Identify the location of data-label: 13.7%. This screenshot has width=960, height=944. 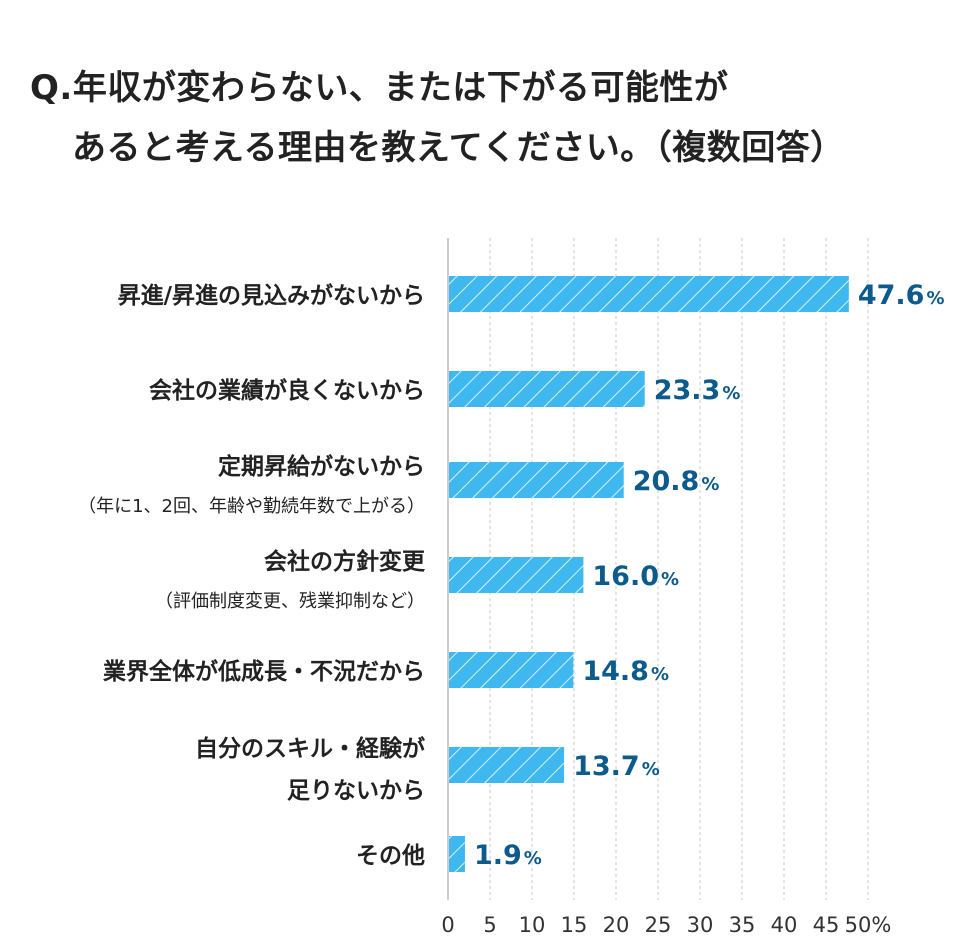
(616, 766).